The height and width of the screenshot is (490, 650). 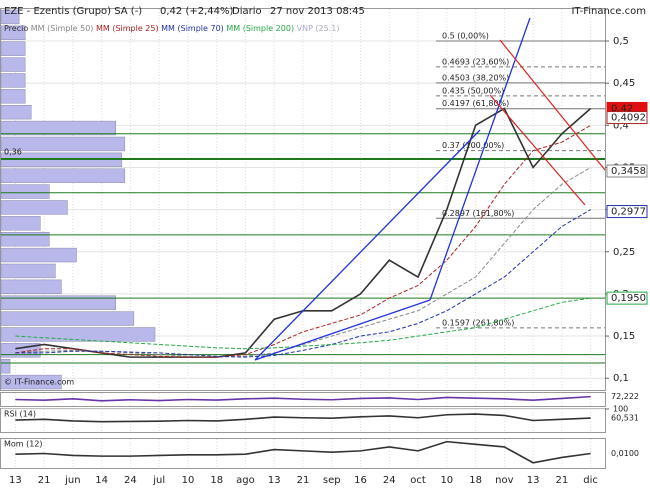 I want to click on price-marker-label: 0,4092, so click(x=628, y=118).